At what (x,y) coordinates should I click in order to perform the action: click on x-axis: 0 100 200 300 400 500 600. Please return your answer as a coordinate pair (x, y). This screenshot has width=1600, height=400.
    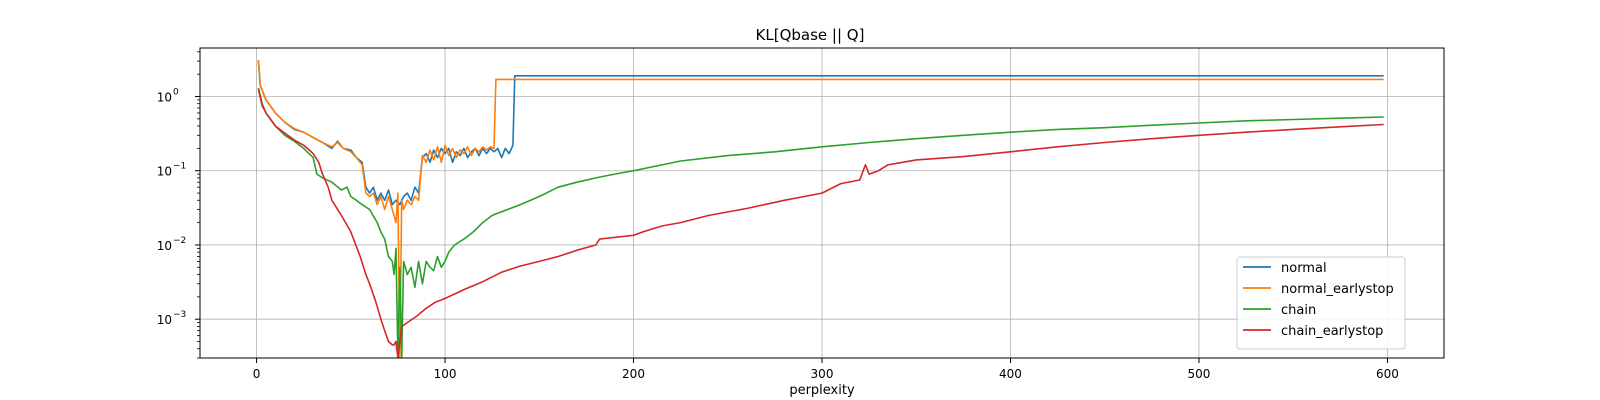
    Looking at the image, I should click on (826, 369).